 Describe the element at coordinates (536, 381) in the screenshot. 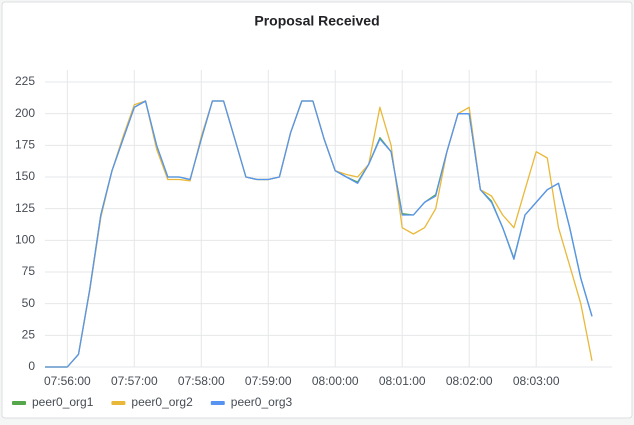

I see `x-tick-label: 08:03:00` at that location.